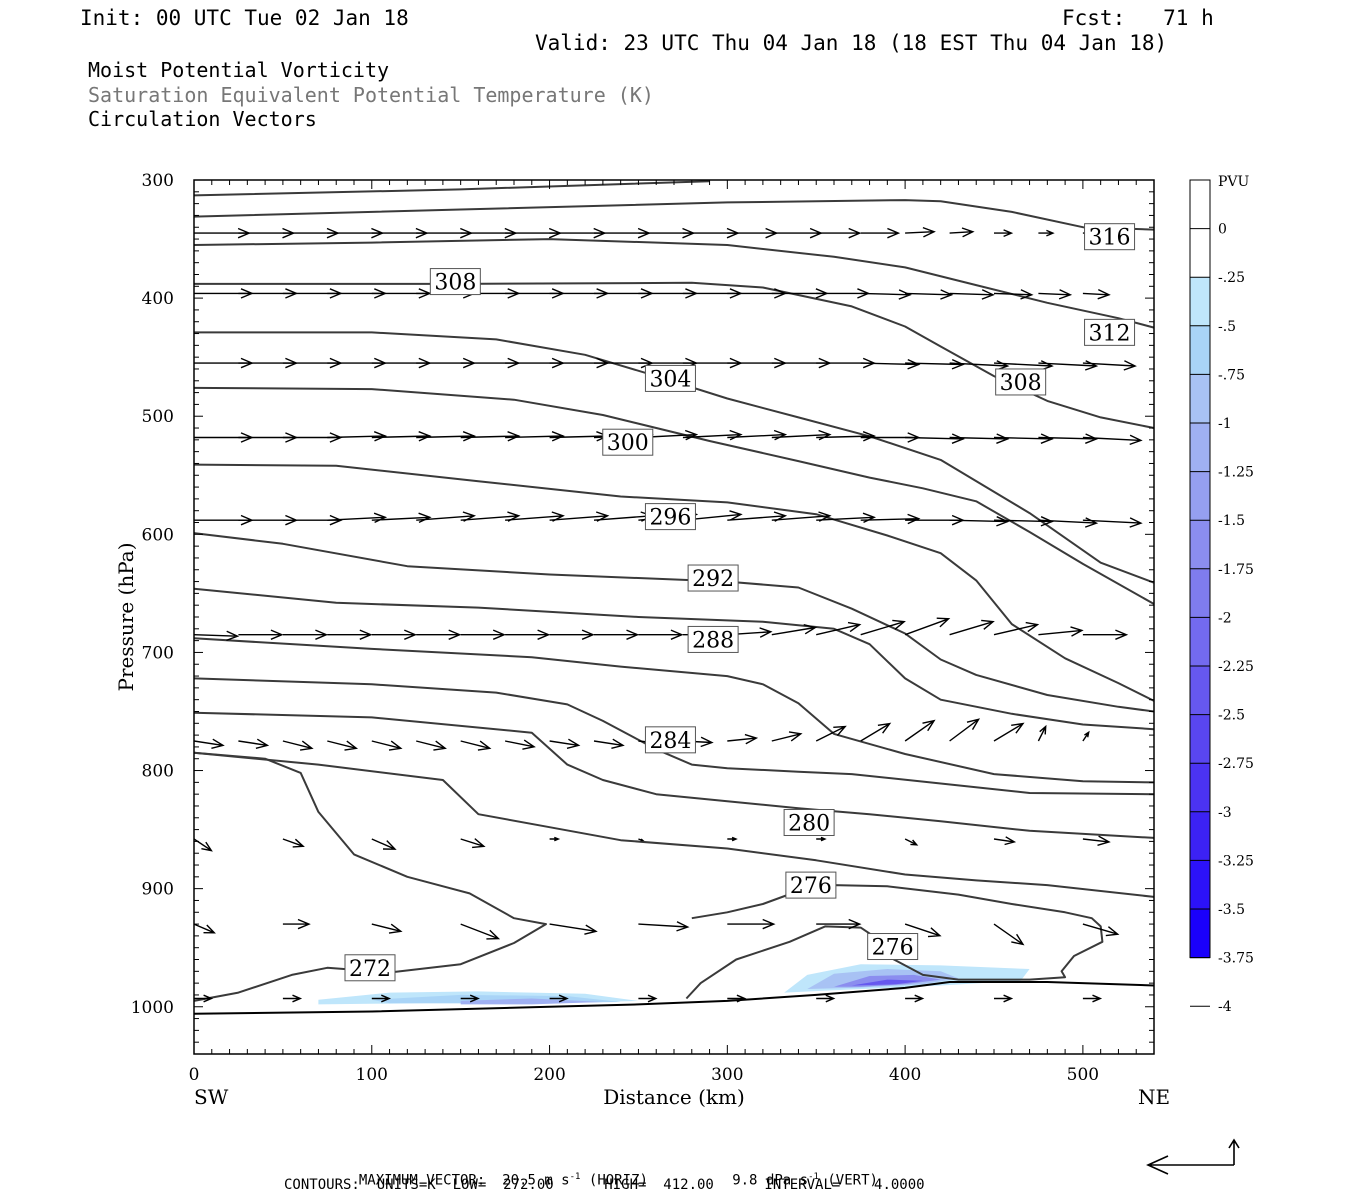  Describe the element at coordinates (575, 1177) in the screenshot. I see `horiz-exponent: -1` at that location.